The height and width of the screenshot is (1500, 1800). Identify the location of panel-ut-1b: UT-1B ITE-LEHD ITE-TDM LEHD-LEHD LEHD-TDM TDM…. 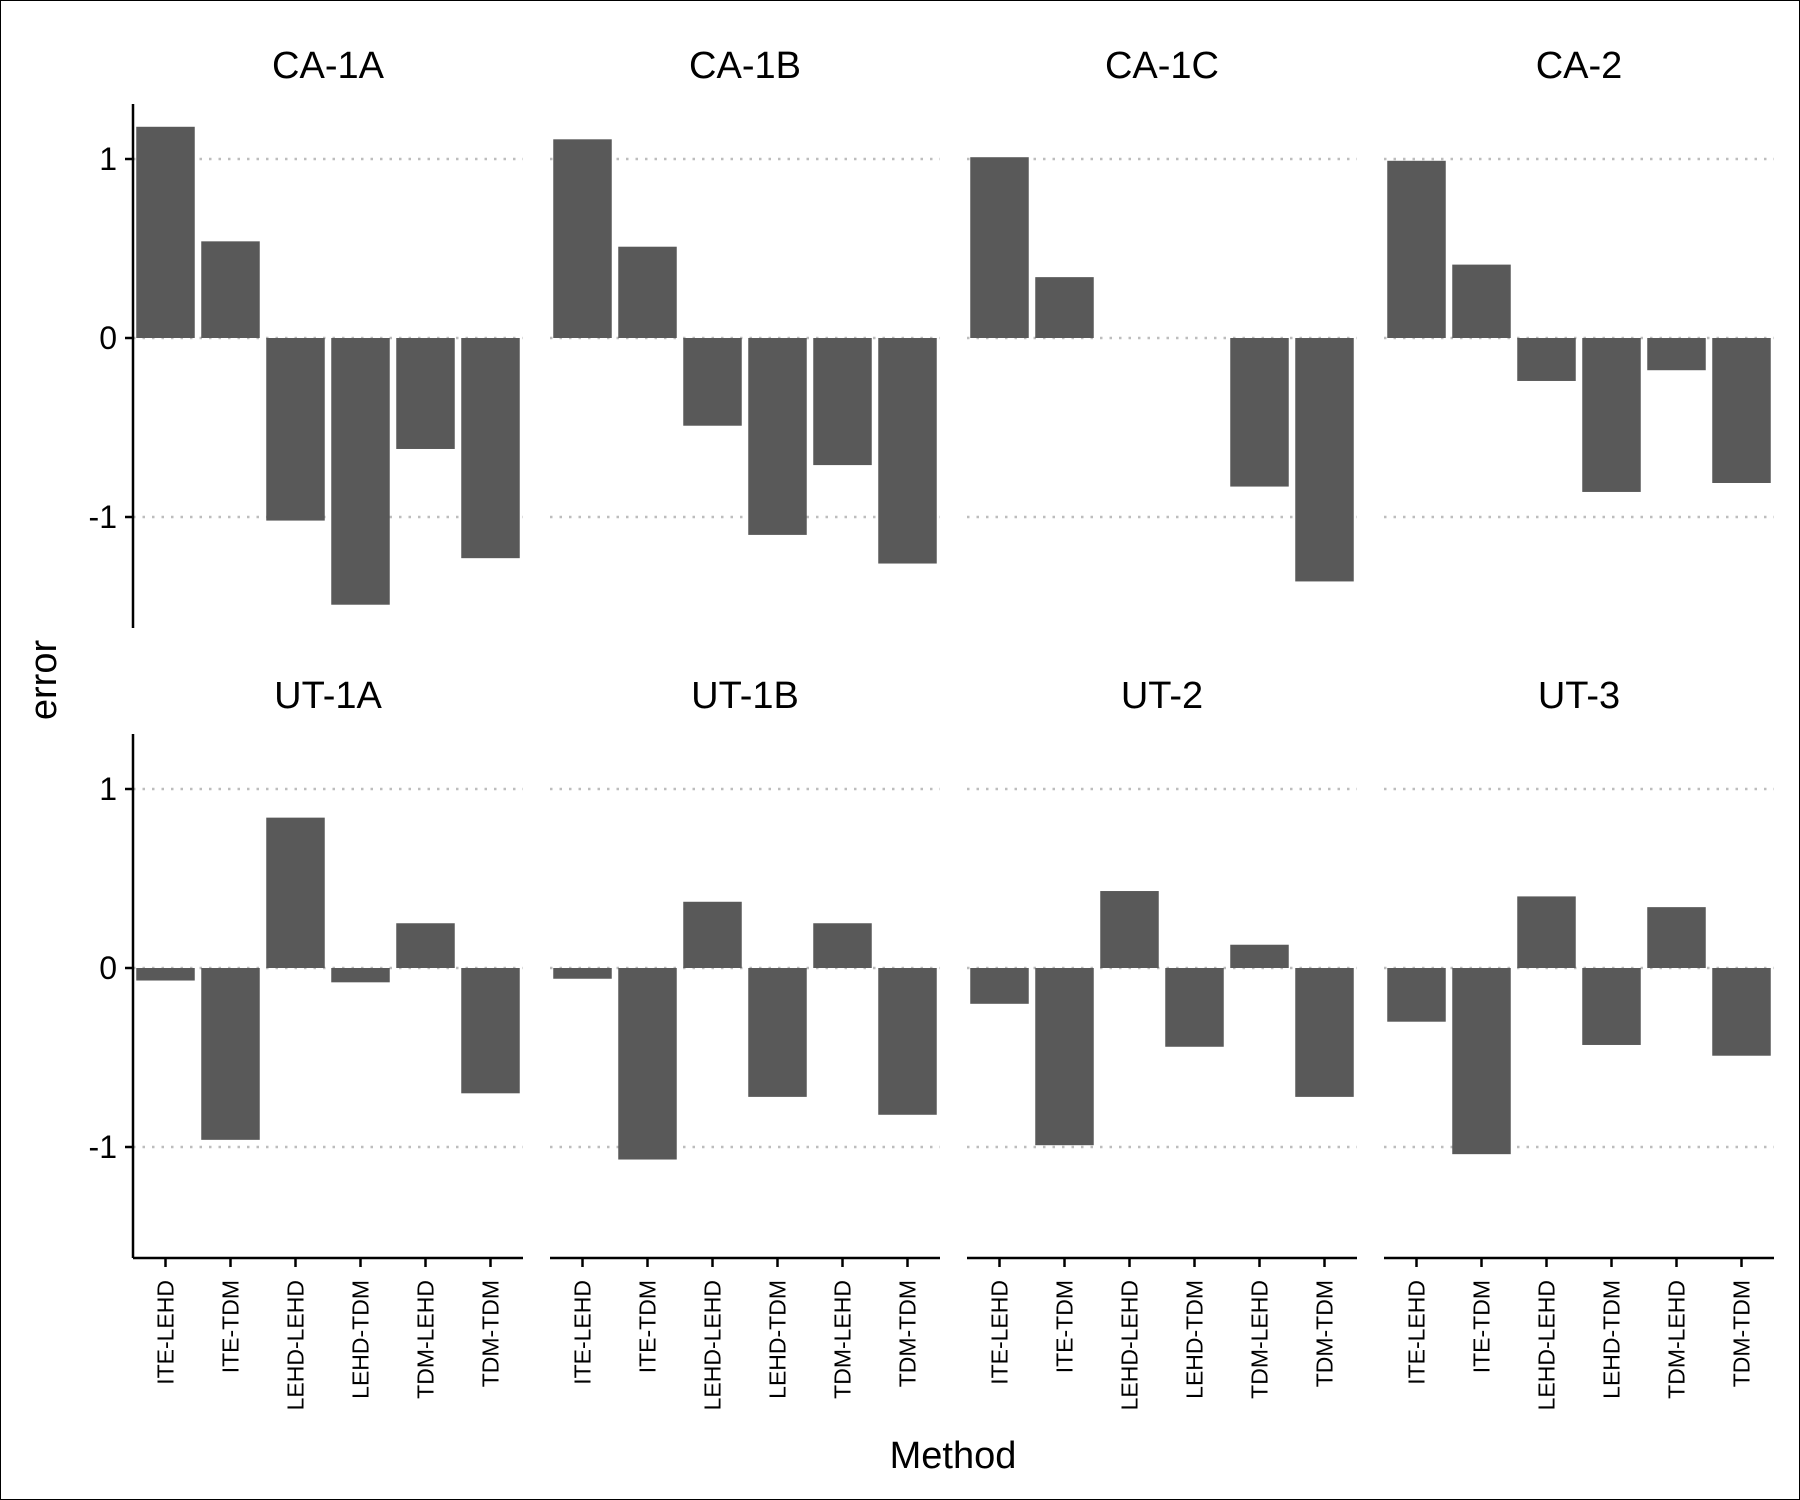
(745, 1042).